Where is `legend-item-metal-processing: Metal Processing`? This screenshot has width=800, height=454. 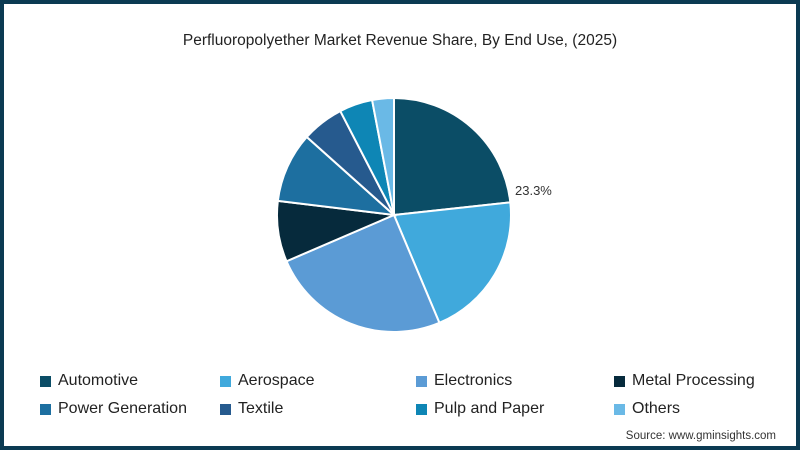 legend-item-metal-processing: Metal Processing is located at coordinates (699, 381).